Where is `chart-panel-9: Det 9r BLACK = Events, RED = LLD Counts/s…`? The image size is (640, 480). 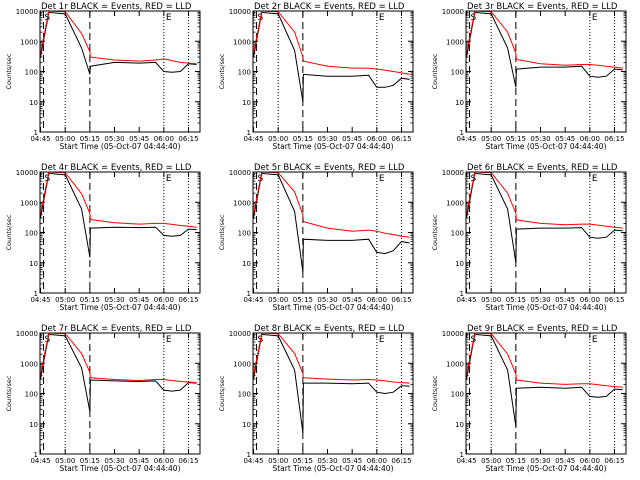 chart-panel-9: Det 9r BLACK = Events, RED = LLD Counts/s… is located at coordinates (529, 398).